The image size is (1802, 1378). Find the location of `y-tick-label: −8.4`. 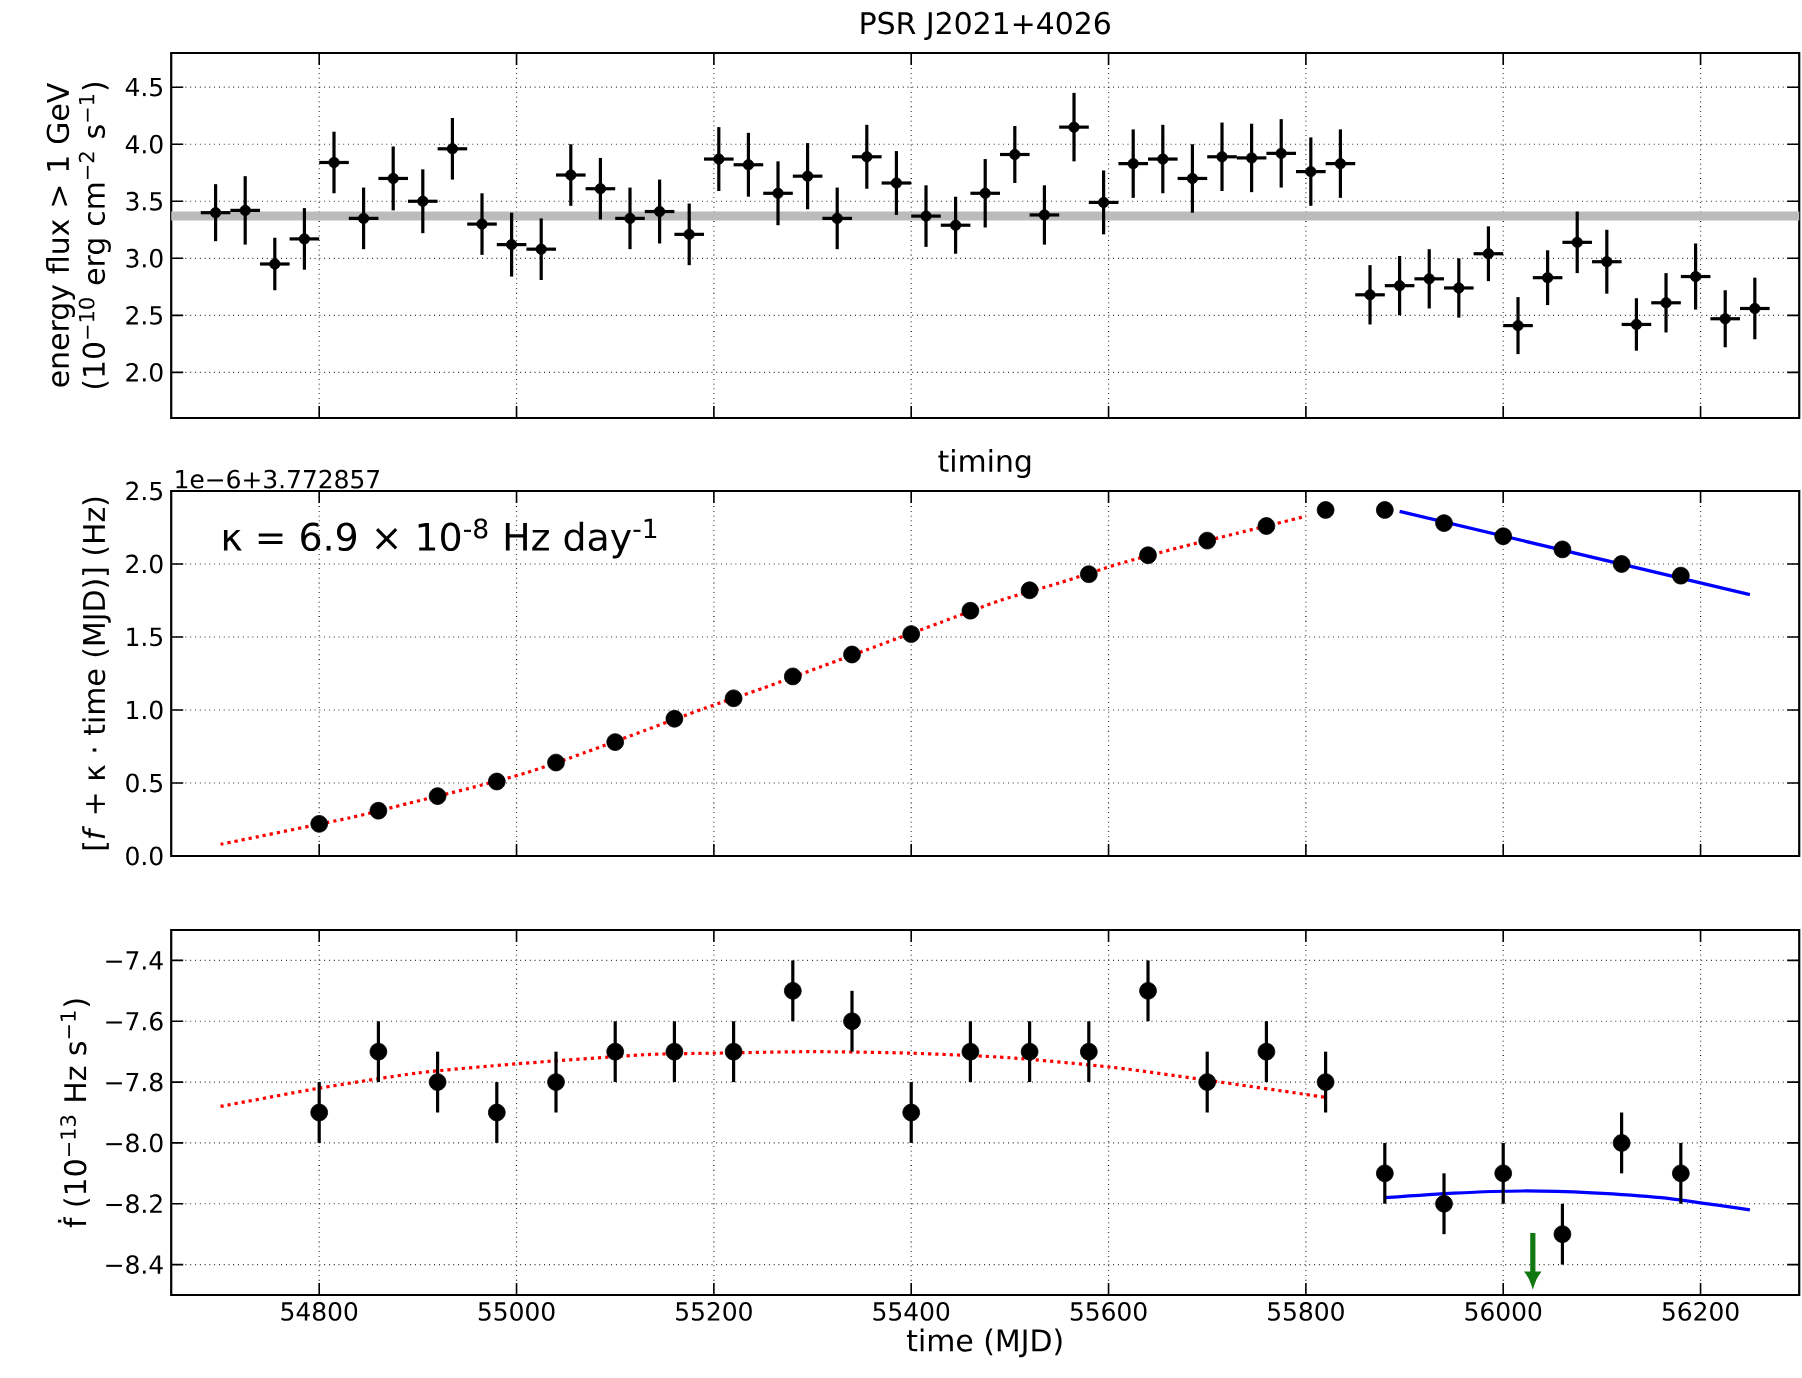

y-tick-label: −8.4 is located at coordinates (134, 1264).